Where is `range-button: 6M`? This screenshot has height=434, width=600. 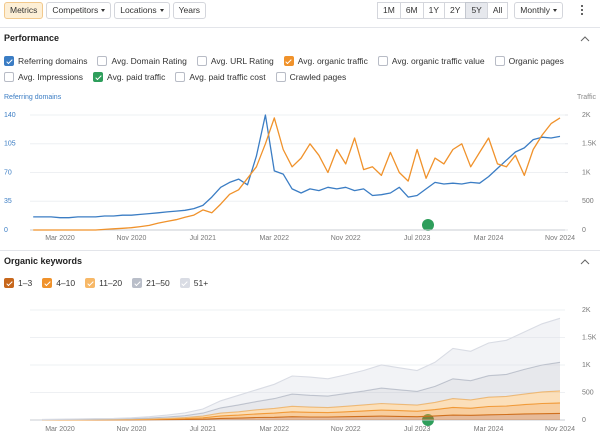 range-button: 6M is located at coordinates (411, 10).